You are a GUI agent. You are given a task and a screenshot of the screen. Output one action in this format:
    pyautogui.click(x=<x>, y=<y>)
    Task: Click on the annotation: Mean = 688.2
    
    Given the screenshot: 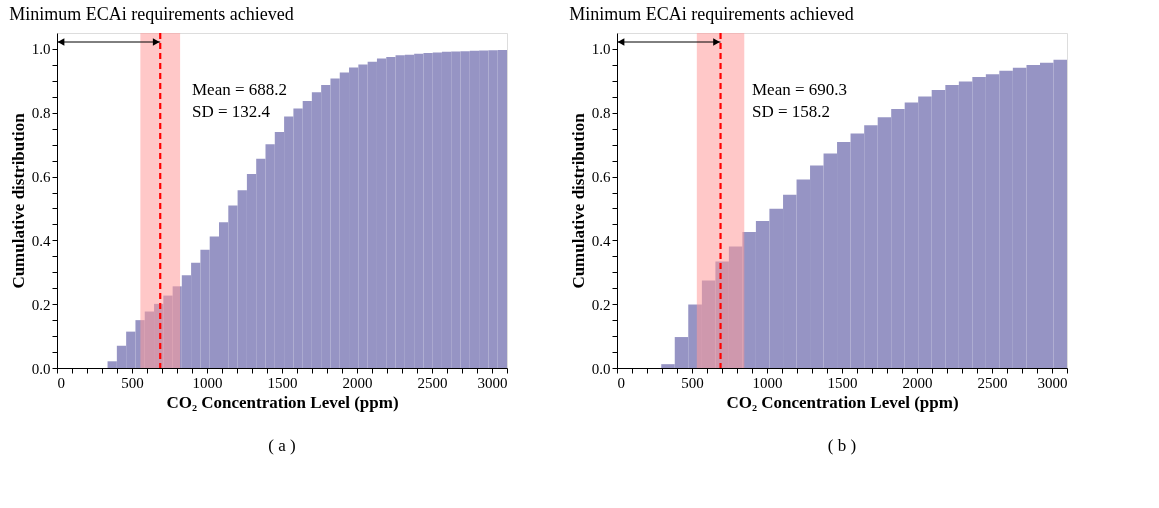 What is the action you would take?
    pyautogui.click(x=240, y=89)
    